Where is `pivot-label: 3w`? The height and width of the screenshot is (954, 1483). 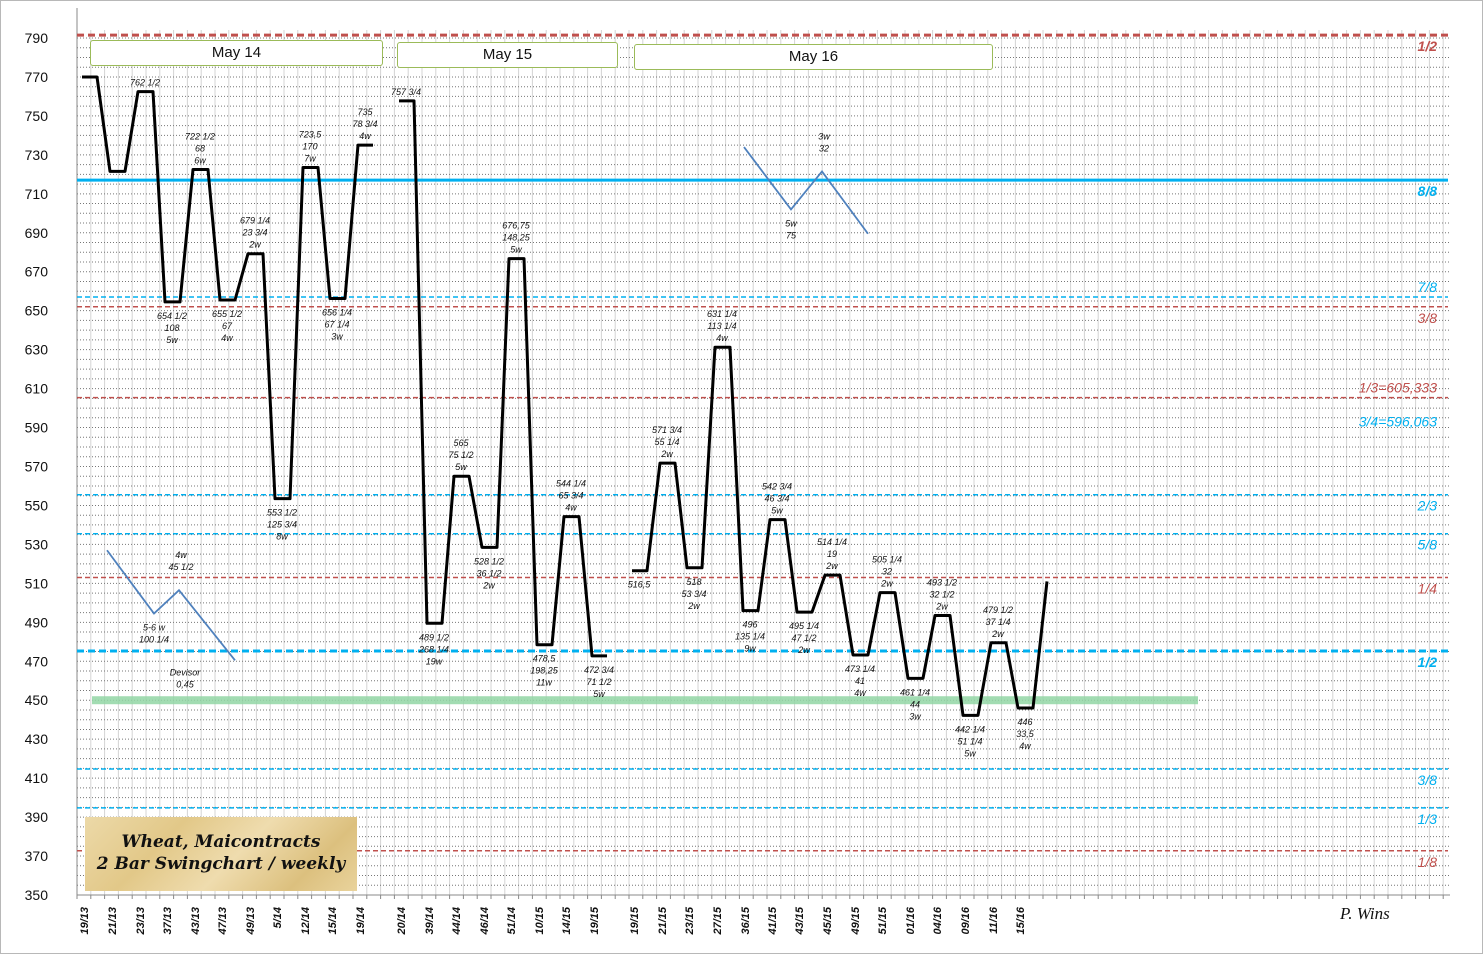
pivot-label: 3w is located at coordinates (915, 716).